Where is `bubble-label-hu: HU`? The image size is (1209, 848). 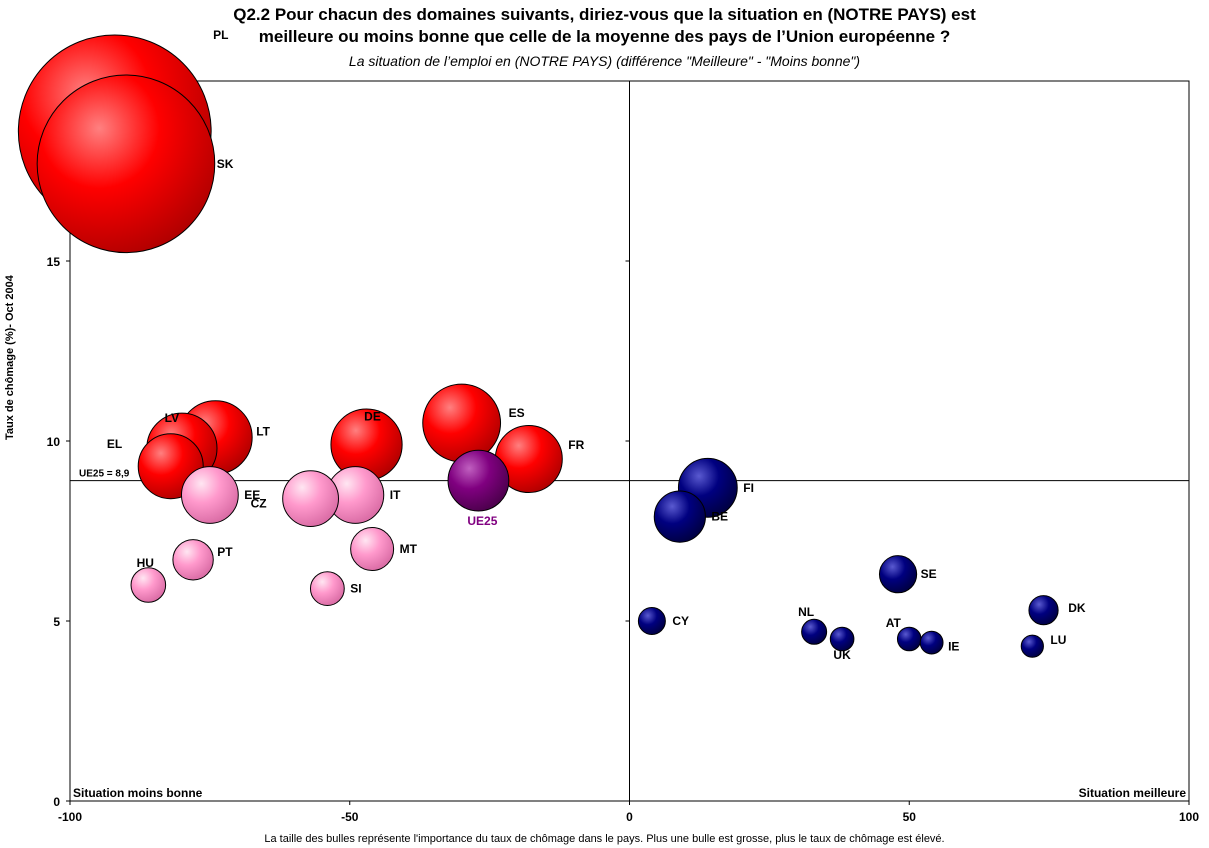
bubble-label-hu: HU is located at coordinates (145, 563).